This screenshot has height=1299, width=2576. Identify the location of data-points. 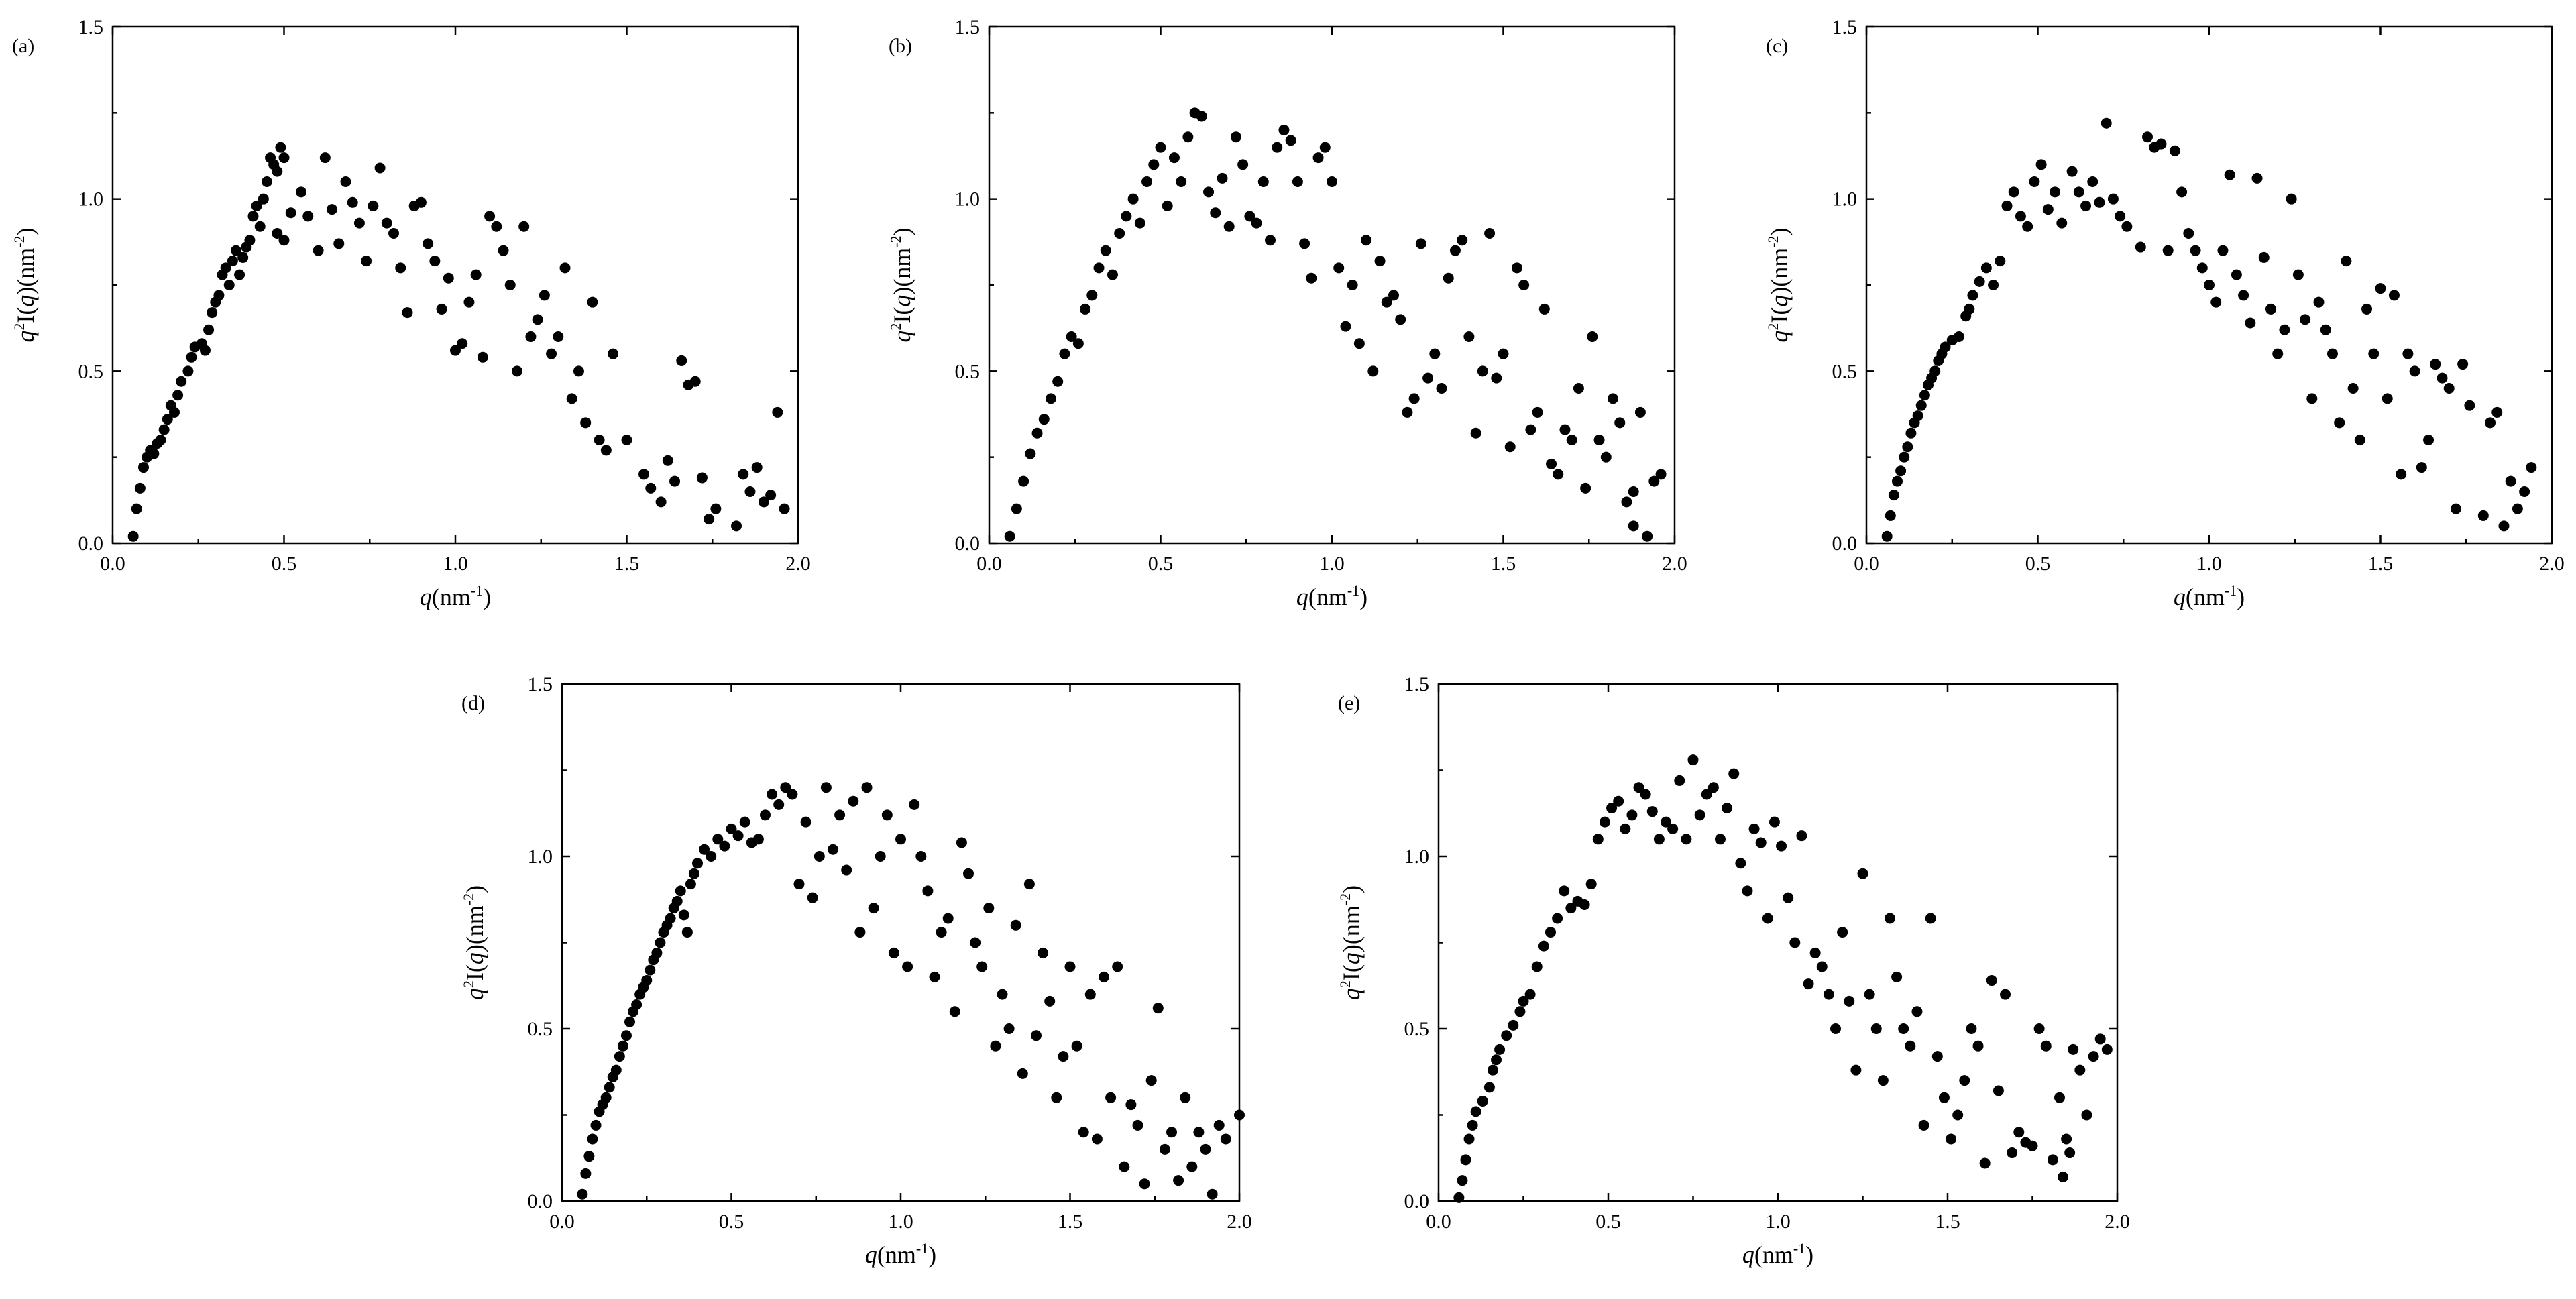
(1335, 325).